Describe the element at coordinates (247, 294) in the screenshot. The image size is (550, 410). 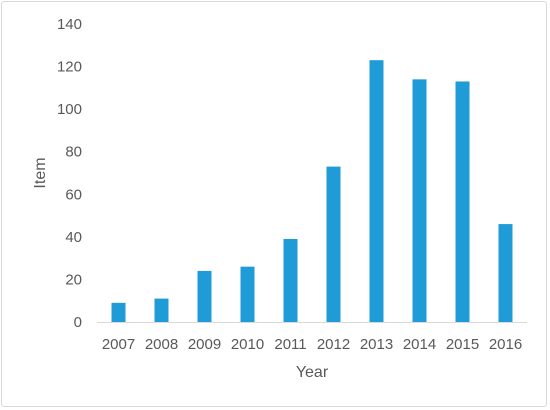
I see `bar-2010` at that location.